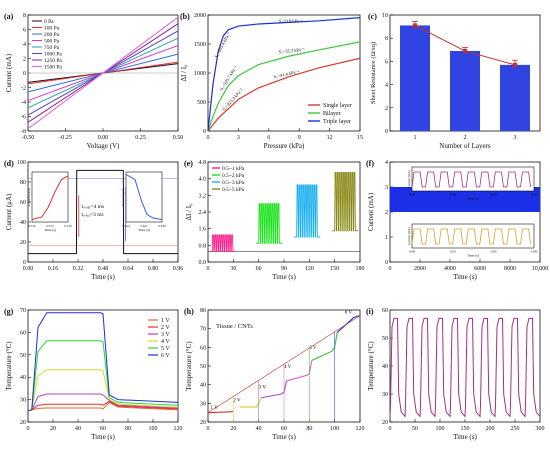 The height and width of the screenshot is (451, 550). Describe the element at coordinates (28, 138) in the screenshot. I see `x-tick-label: -0.50` at that location.